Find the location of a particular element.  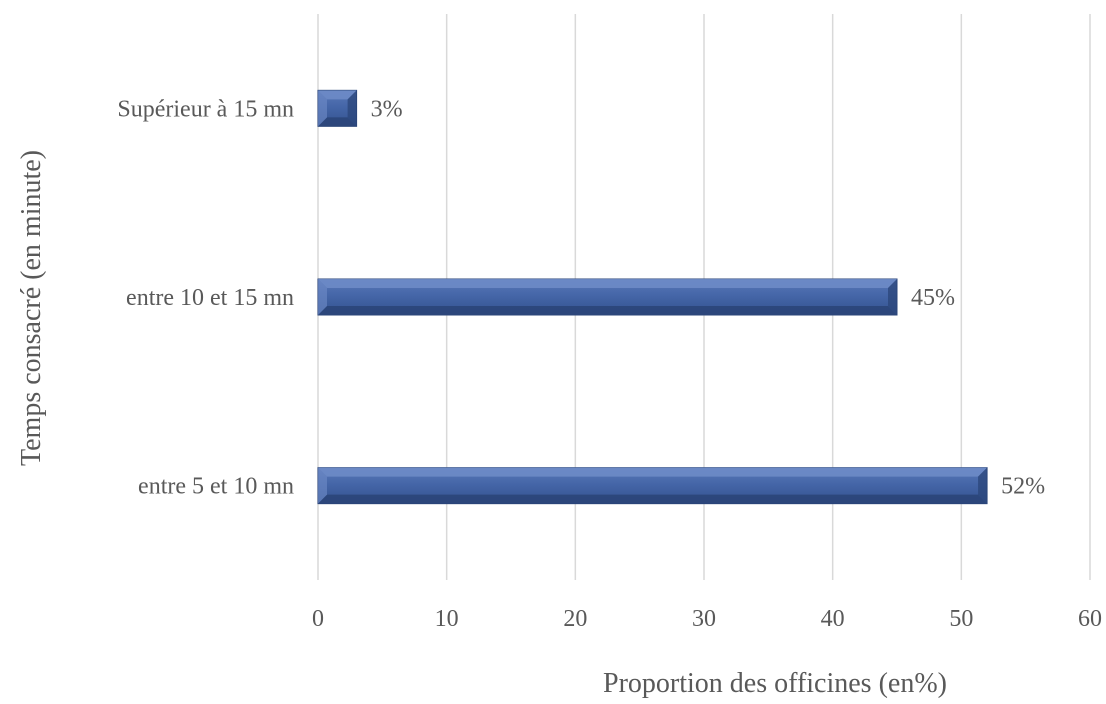

category-label: Supérieur à 15 mn is located at coordinates (205, 109).